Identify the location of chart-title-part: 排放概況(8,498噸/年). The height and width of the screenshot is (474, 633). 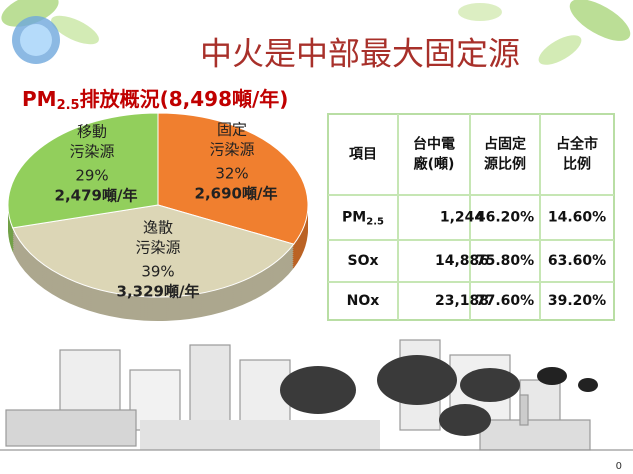
(184, 99).